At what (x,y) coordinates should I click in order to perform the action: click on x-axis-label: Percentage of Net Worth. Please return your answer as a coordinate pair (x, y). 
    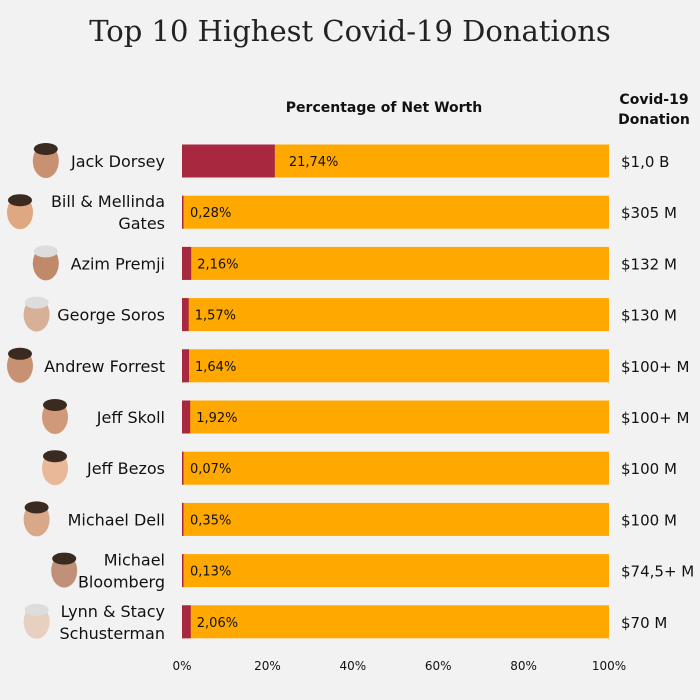
    Looking at the image, I should click on (384, 108).